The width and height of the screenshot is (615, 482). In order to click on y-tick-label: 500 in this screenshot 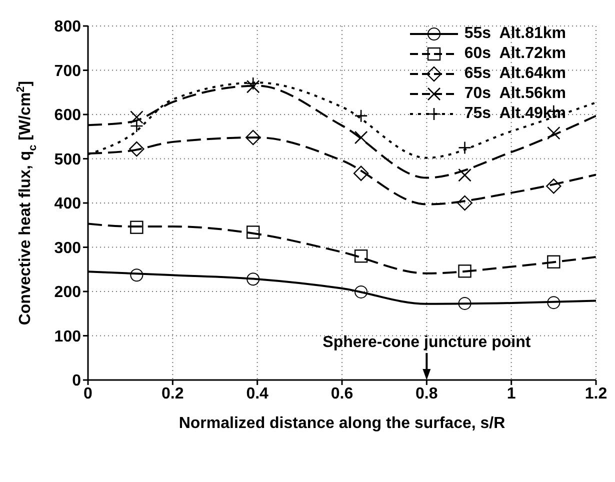, I will do `click(68, 159)`.